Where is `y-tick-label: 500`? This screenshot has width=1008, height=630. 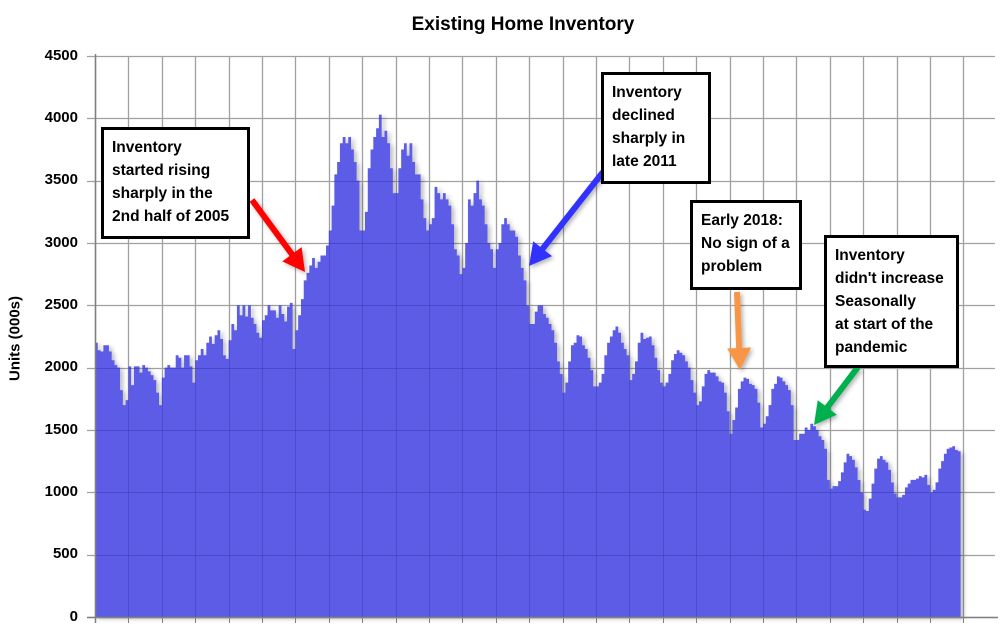
y-tick-label: 500 is located at coordinates (65, 553).